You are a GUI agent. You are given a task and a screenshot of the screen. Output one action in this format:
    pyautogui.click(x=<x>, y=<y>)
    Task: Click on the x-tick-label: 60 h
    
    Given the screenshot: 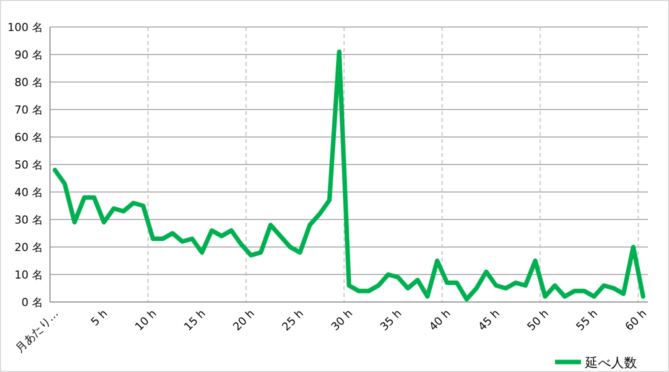 What is the action you would take?
    pyautogui.click(x=636, y=320)
    